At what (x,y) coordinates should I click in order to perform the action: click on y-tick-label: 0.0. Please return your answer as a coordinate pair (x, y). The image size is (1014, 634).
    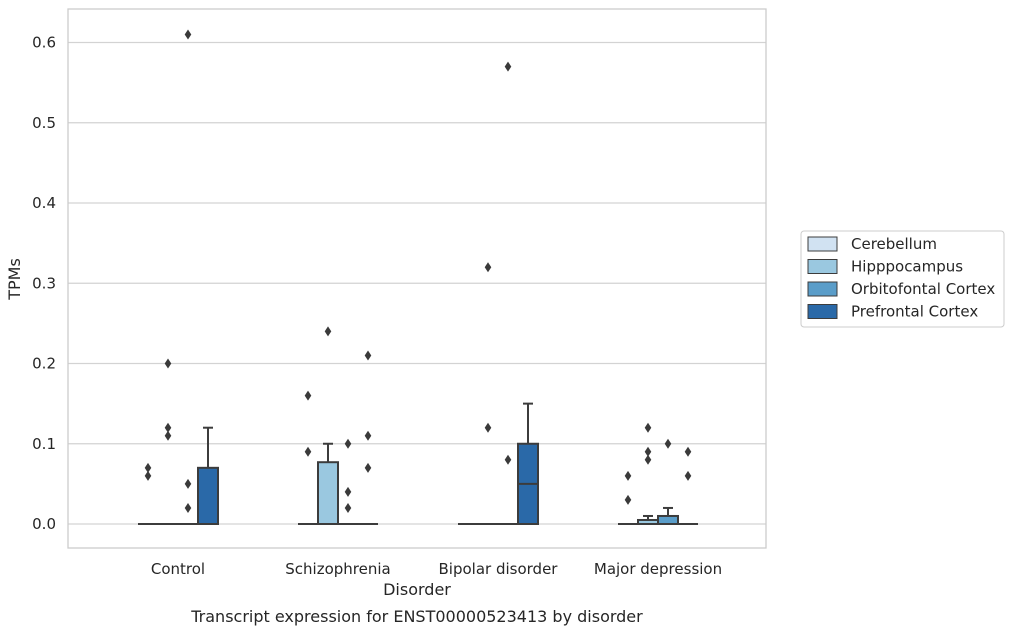
    Looking at the image, I should click on (44, 524).